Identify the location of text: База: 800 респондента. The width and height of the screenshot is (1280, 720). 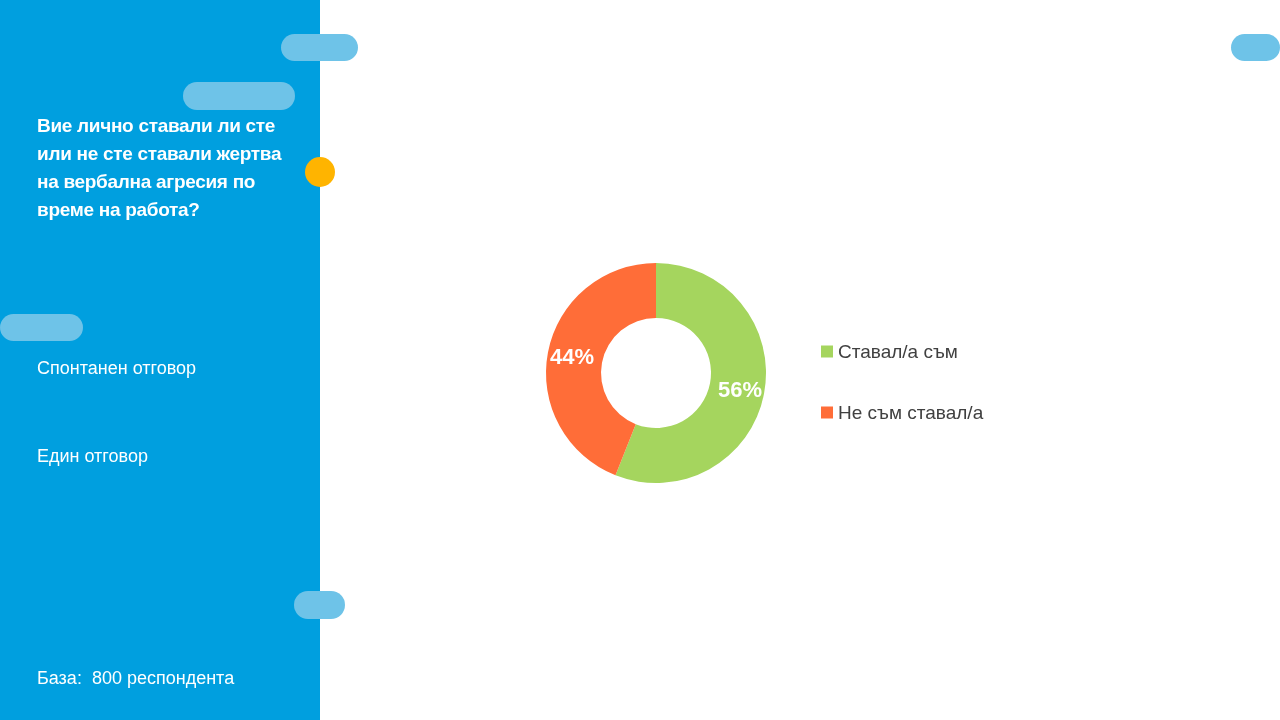
(136, 678).